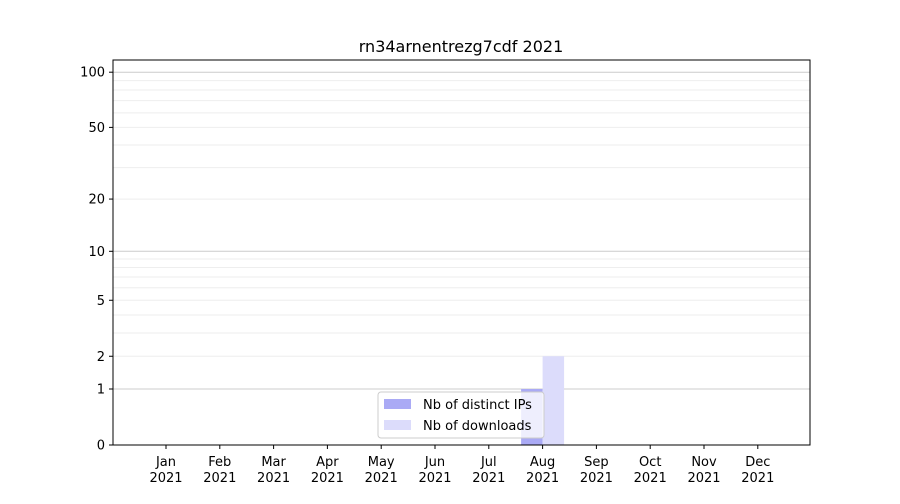  What do you see at coordinates (397, 404) in the screenshot?
I see `legend-swatch-ips` at bounding box center [397, 404].